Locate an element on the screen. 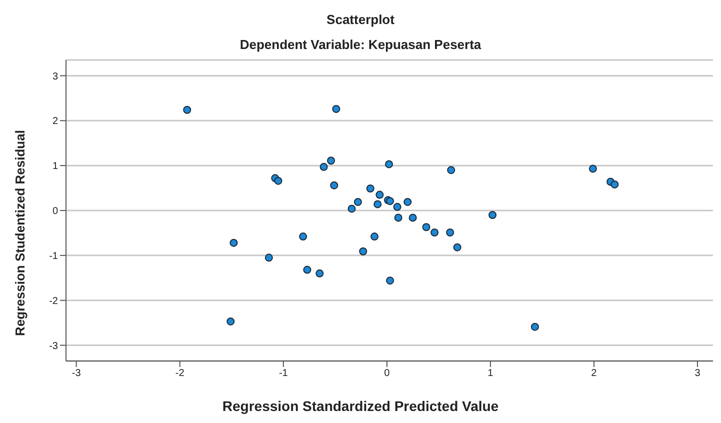  y-tick-label: 3 is located at coordinates (55, 76).